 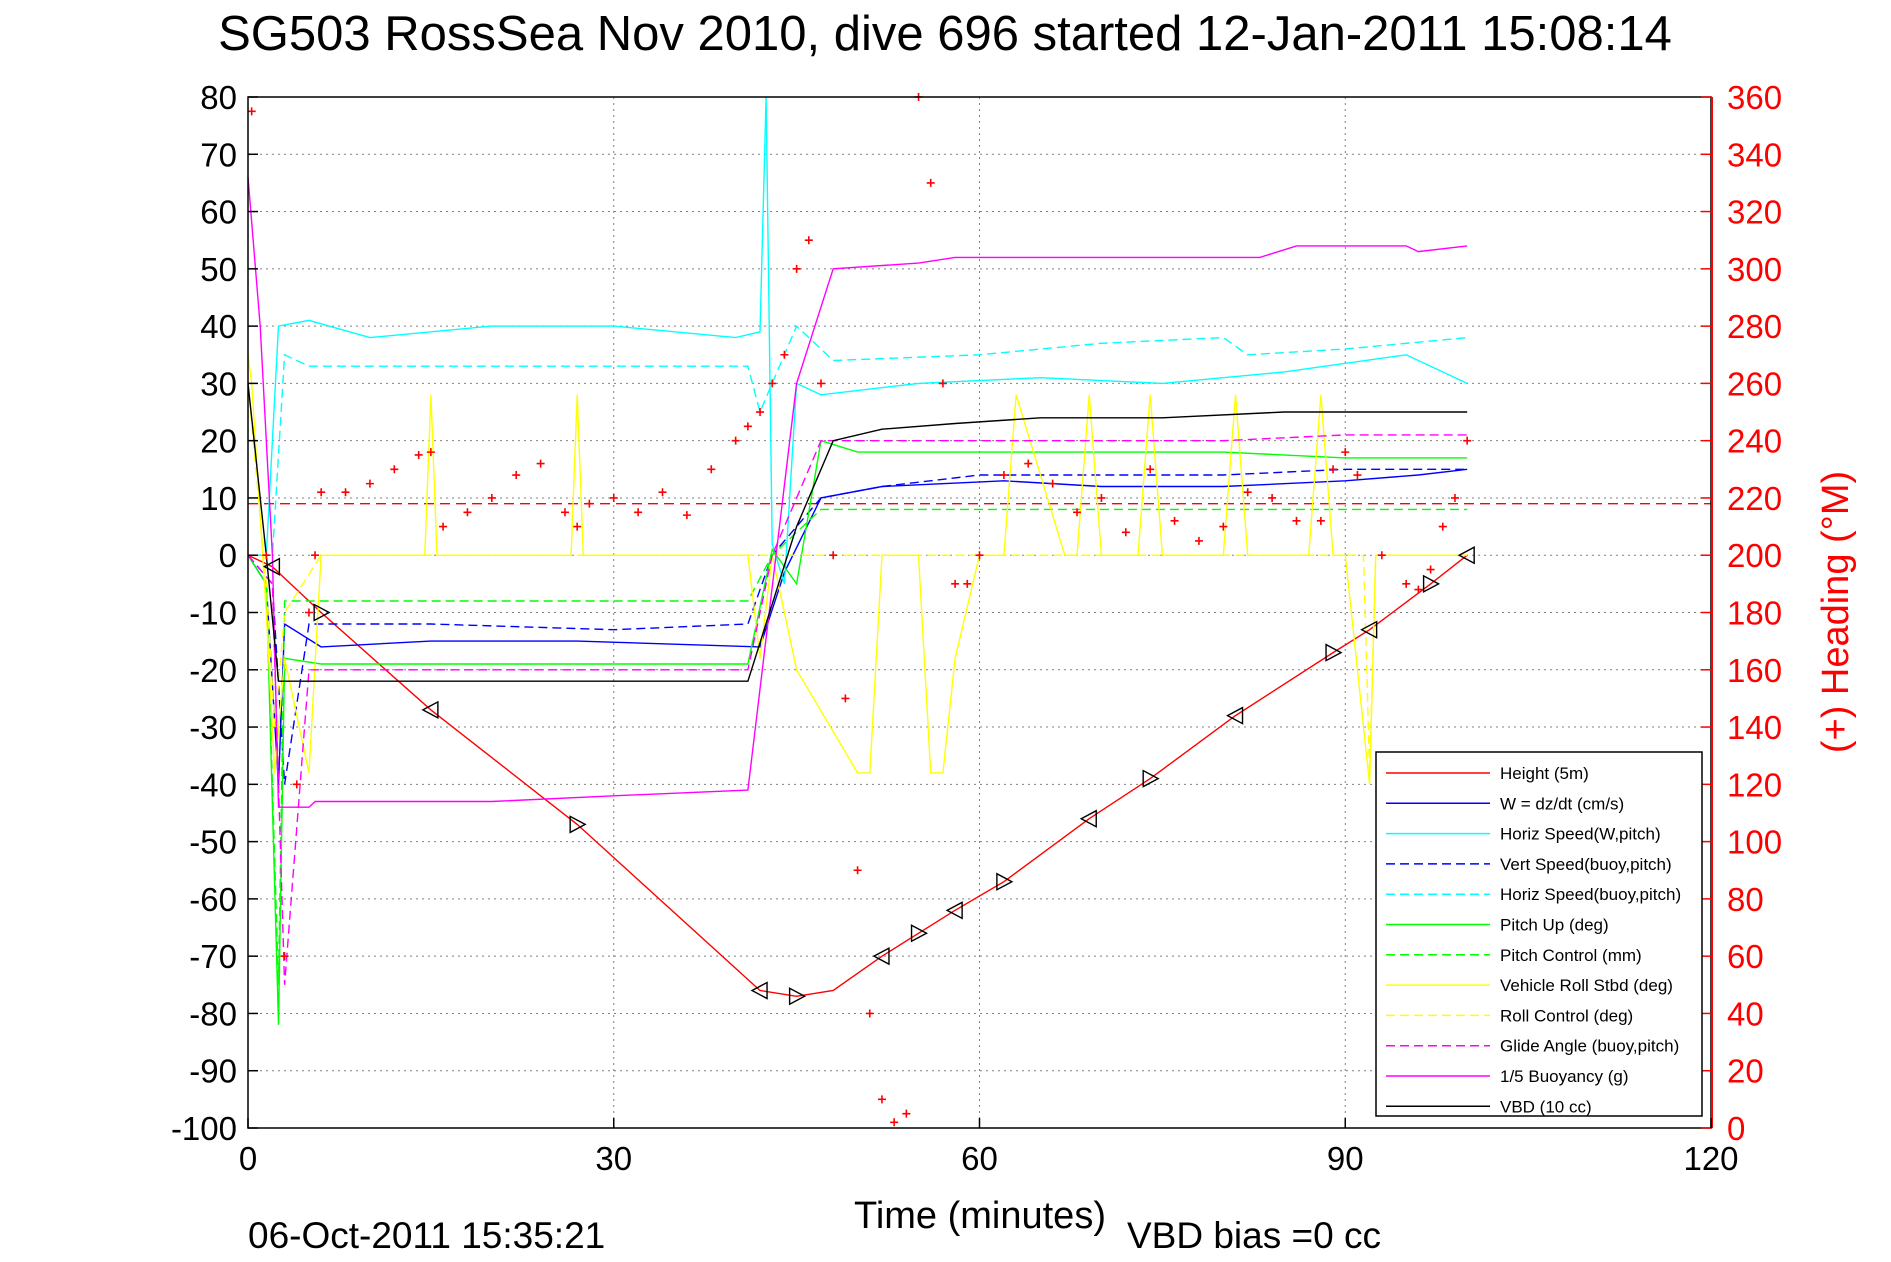 I want to click on y-tick-label: -50, so click(x=213, y=842).